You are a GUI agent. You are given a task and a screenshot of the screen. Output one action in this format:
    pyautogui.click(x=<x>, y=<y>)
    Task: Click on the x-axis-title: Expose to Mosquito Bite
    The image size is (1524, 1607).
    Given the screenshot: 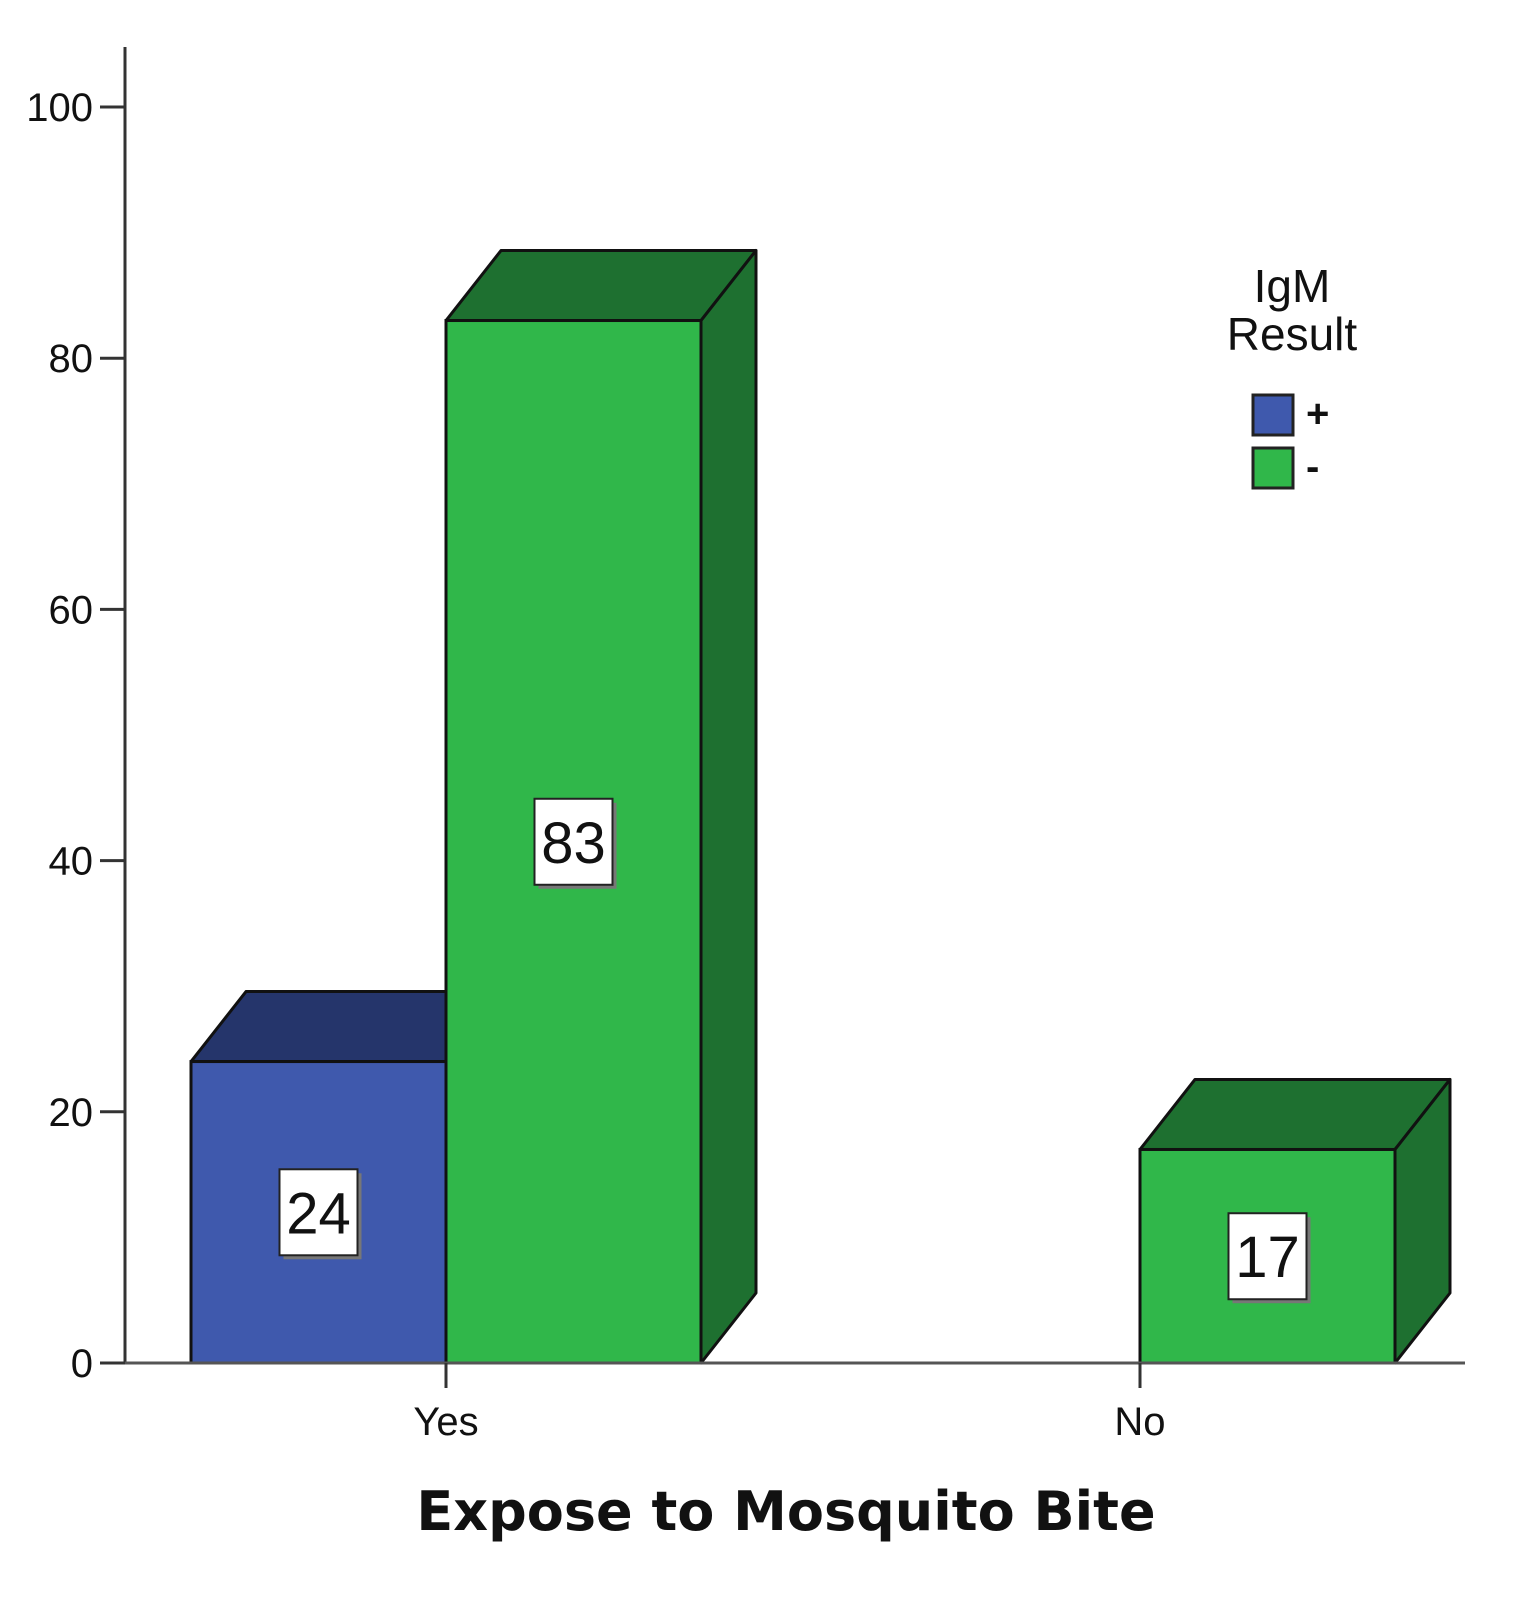 What is the action you would take?
    pyautogui.click(x=785, y=1511)
    